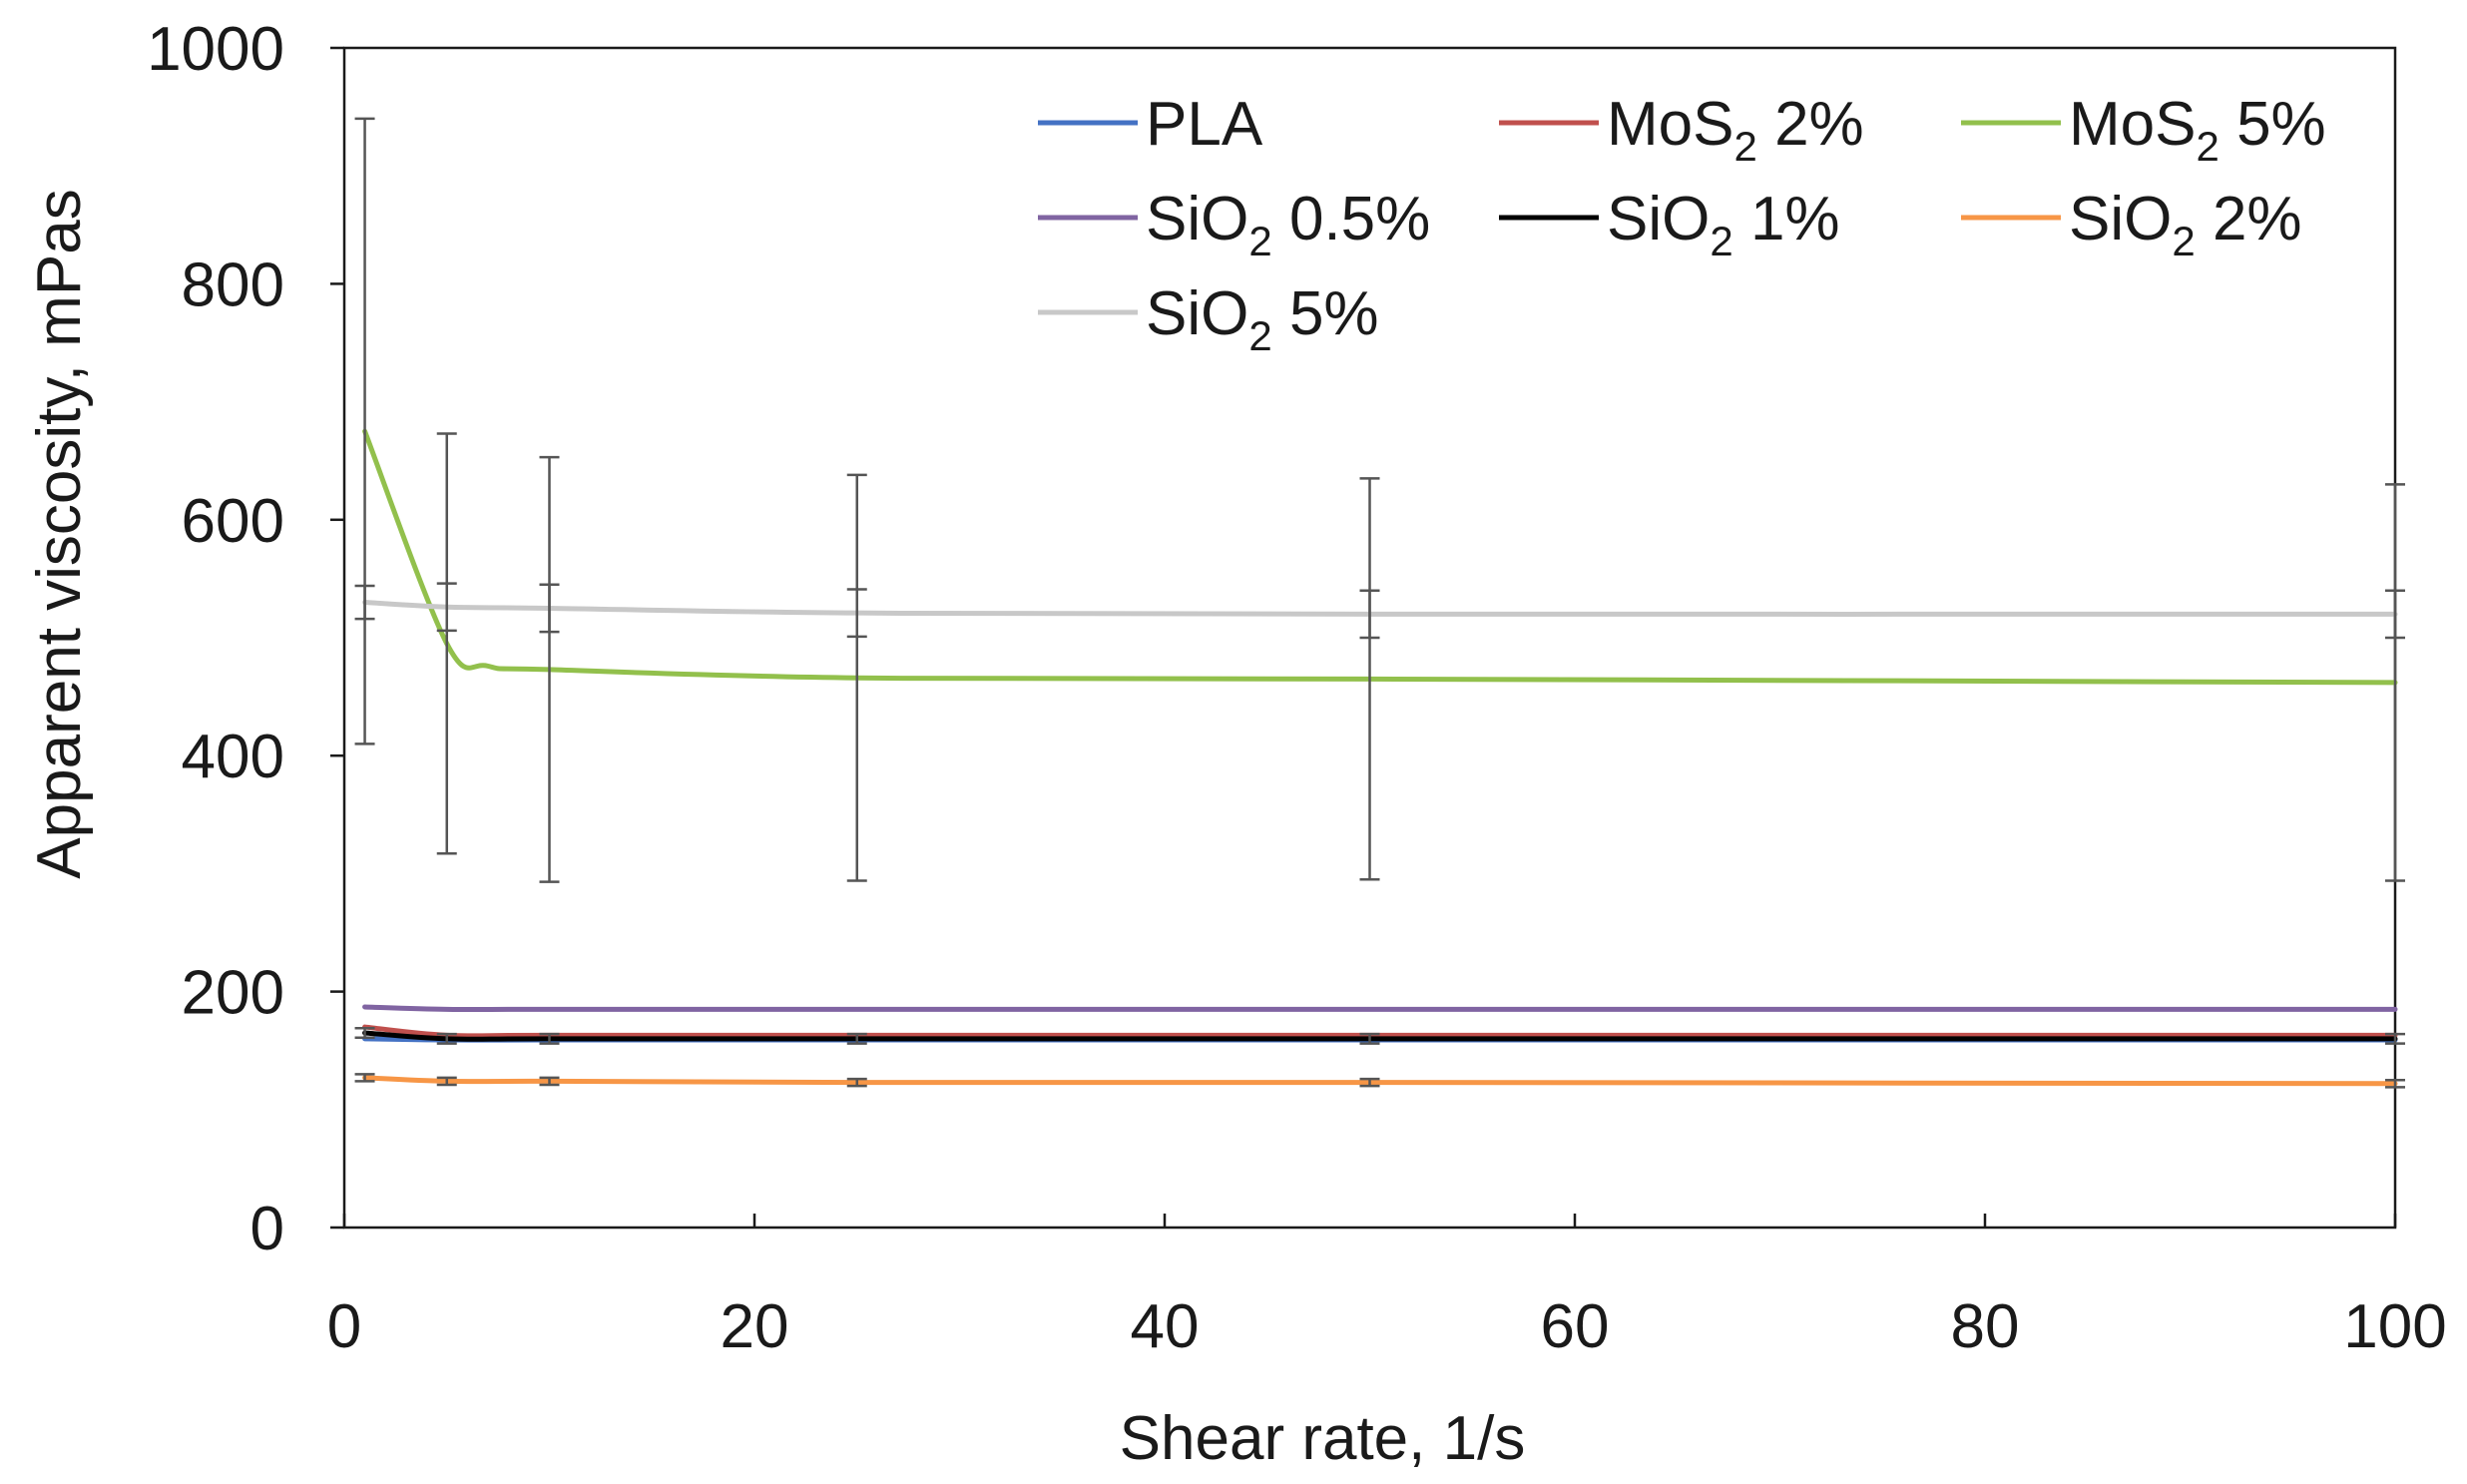  I want to click on legend-item-pla: PLA, so click(1150, 124).